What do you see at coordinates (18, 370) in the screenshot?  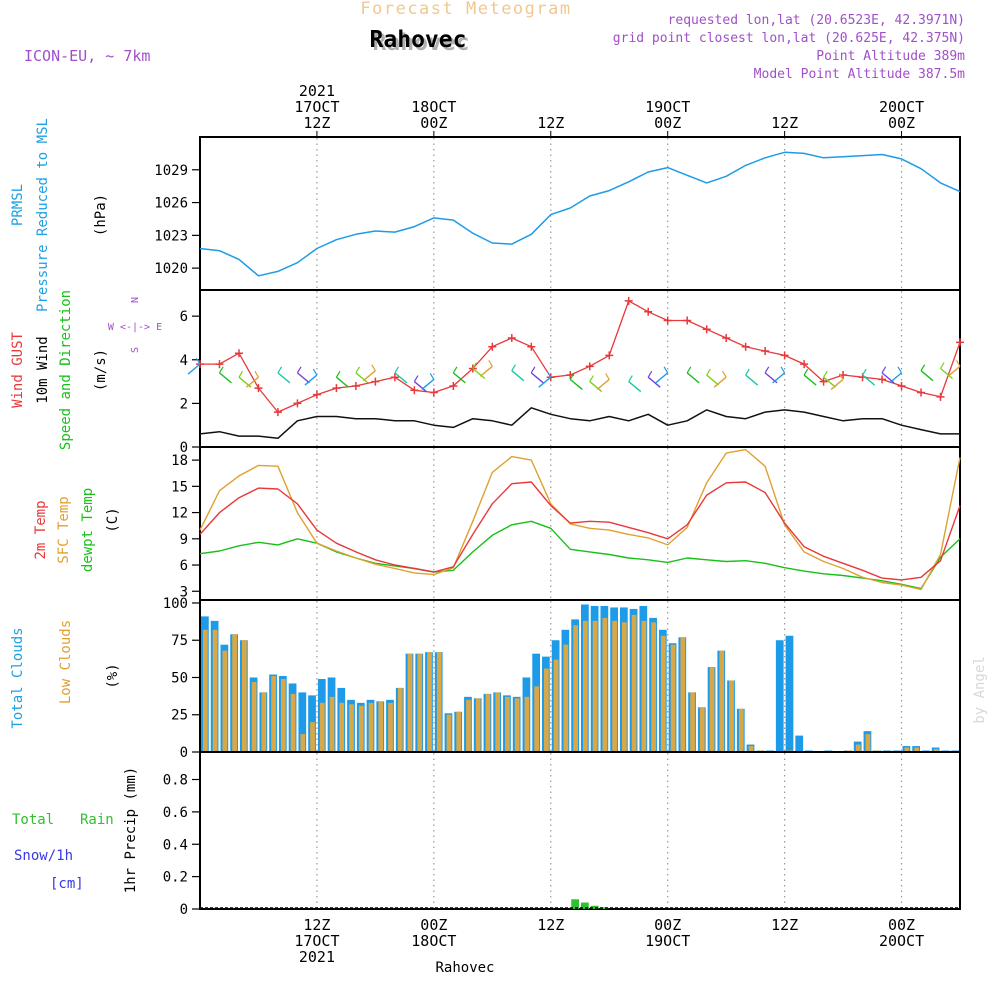 I see `wind-label-gust: Wind GUST` at bounding box center [18, 370].